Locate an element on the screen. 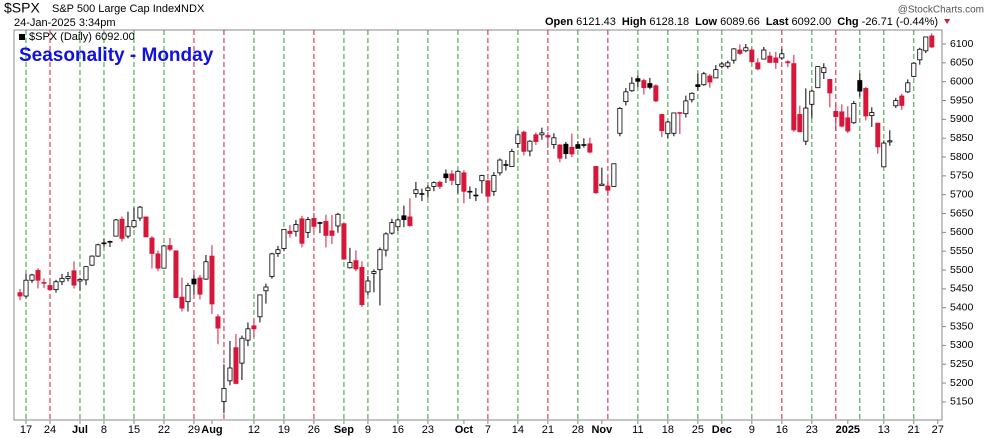  legend-swatch is located at coordinates (22, 37).